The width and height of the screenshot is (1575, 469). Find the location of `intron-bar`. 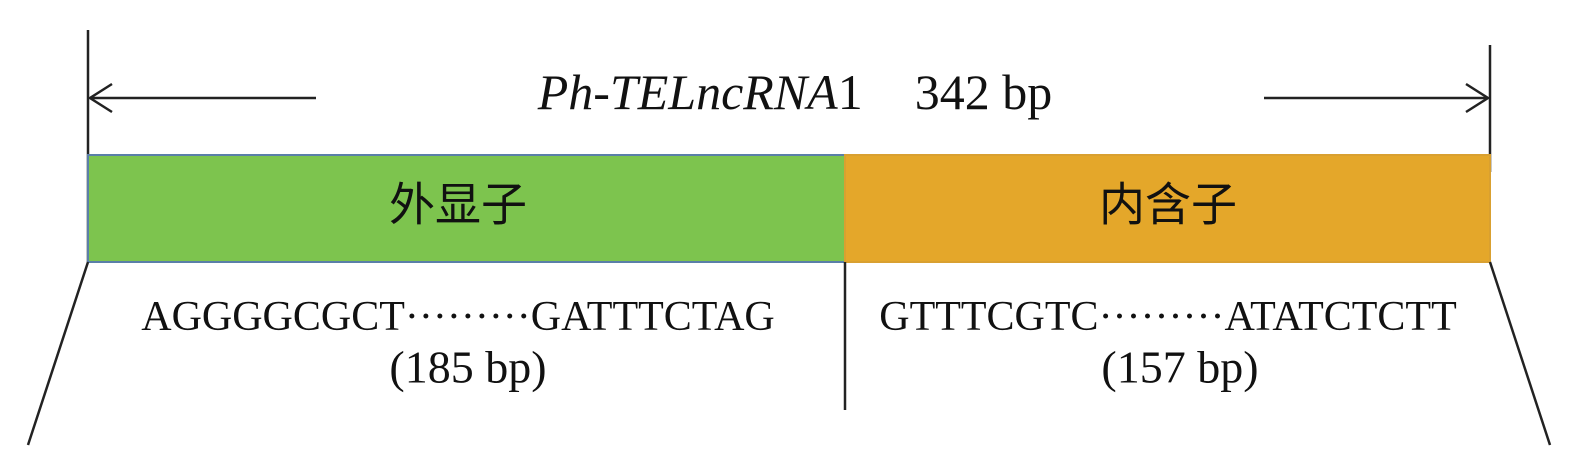

intron-bar is located at coordinates (1167, 208).